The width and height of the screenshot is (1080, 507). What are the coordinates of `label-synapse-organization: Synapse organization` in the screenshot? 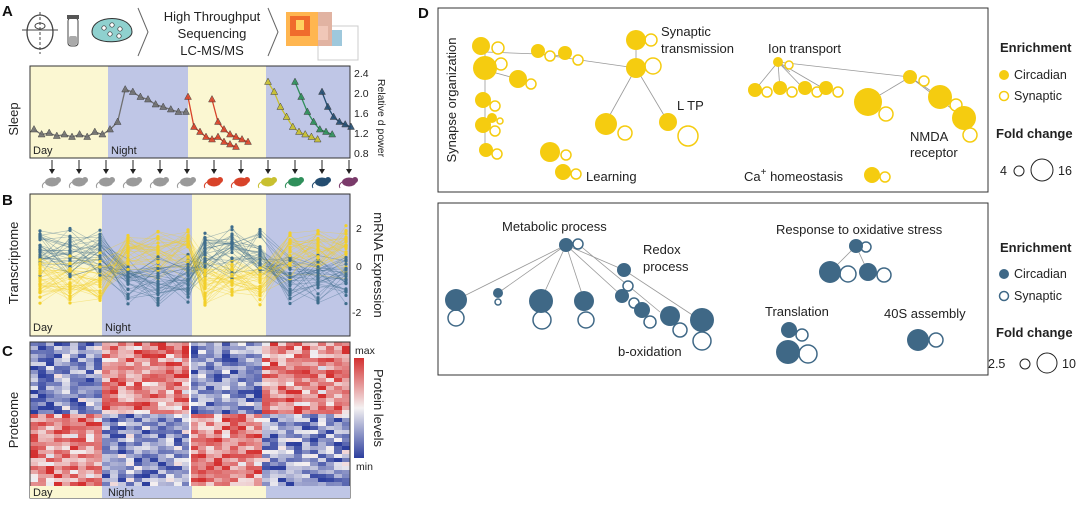 It's located at (451, 99).